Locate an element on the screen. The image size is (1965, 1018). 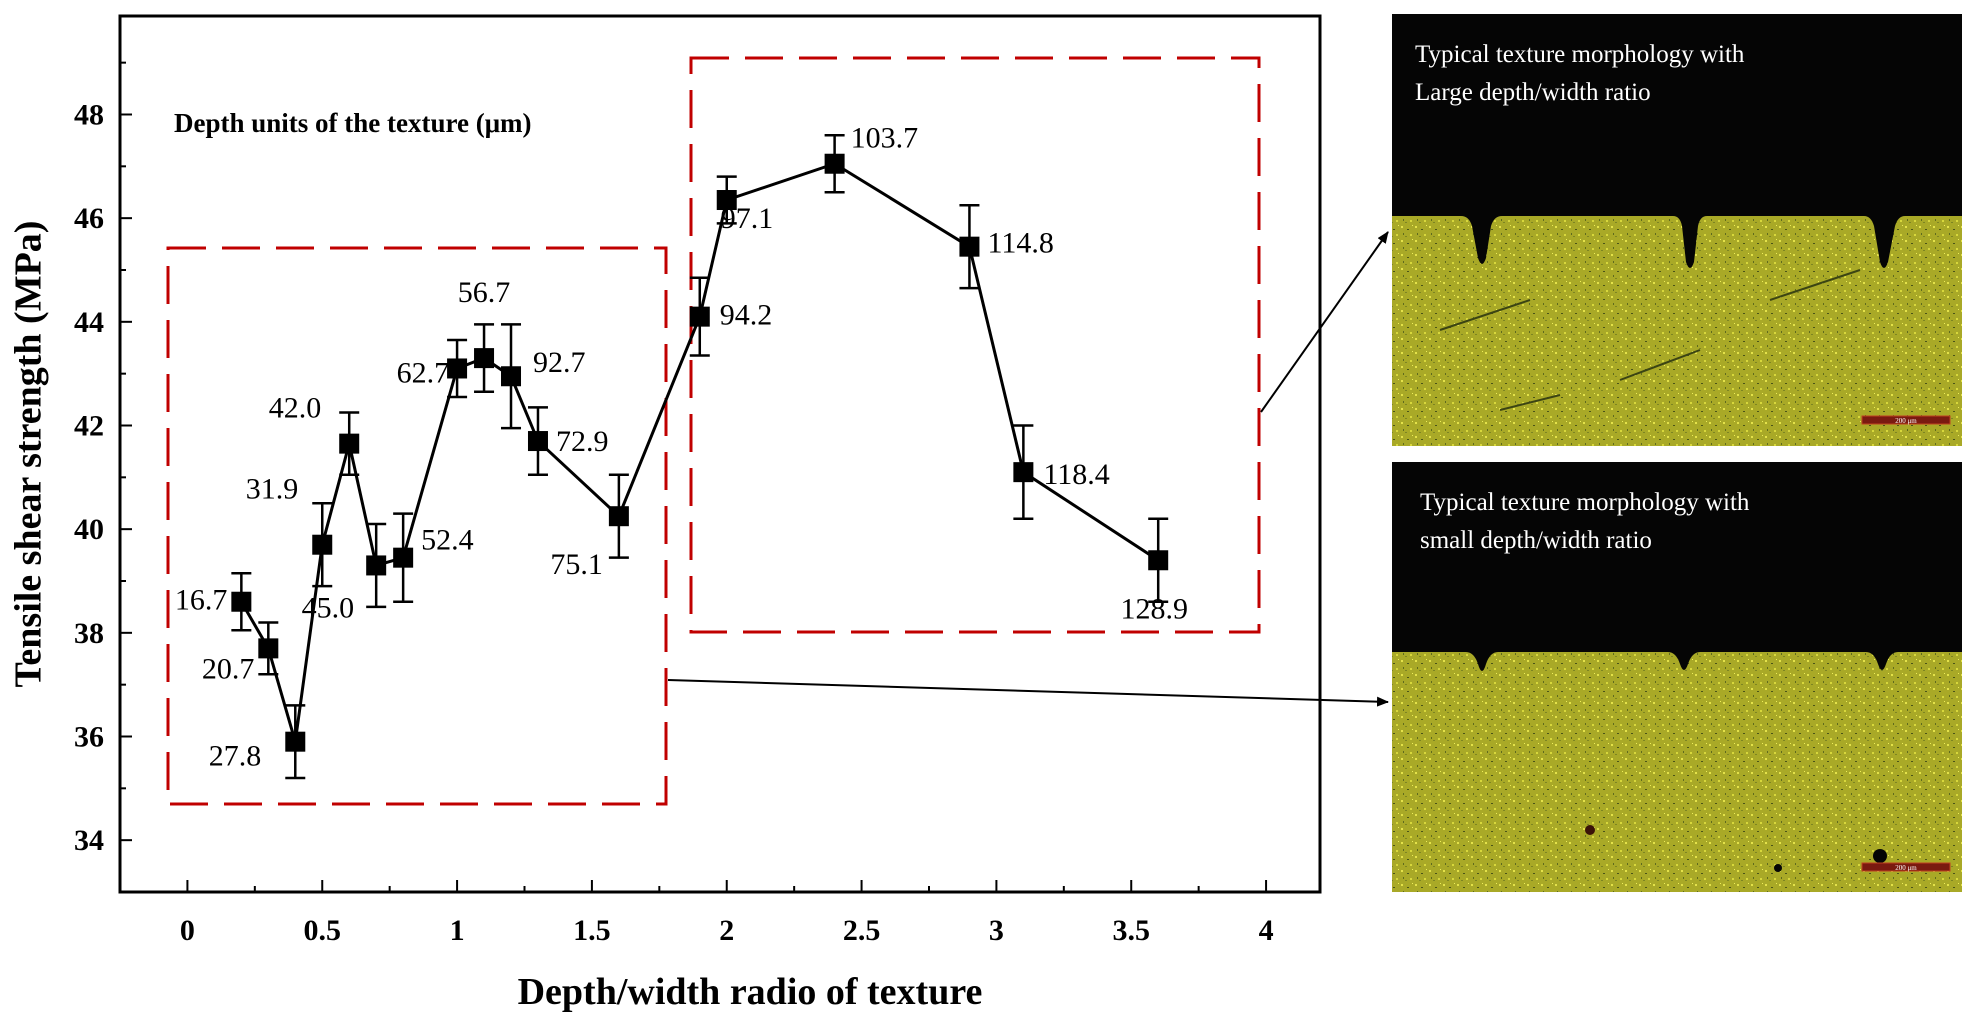
y-tick-label: 44 is located at coordinates (89, 322).